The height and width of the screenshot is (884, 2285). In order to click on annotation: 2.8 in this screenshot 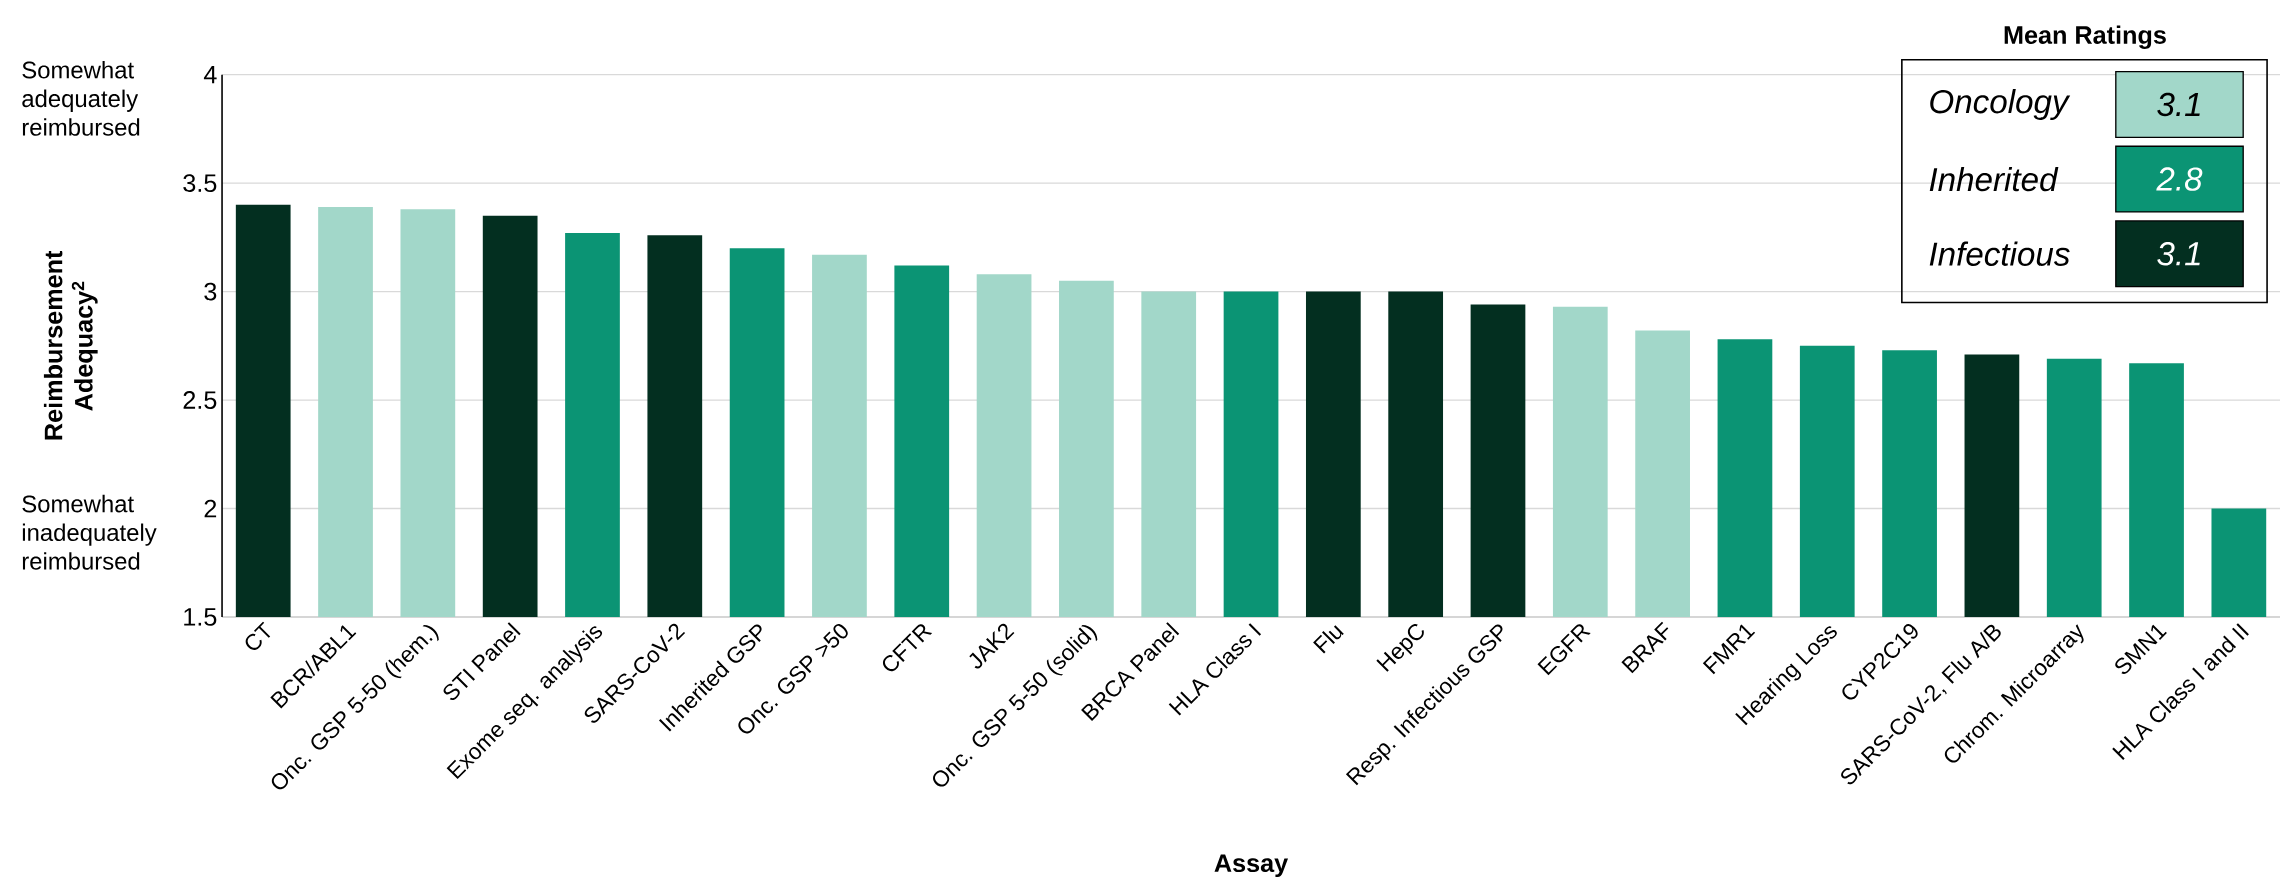, I will do `click(2179, 179)`.